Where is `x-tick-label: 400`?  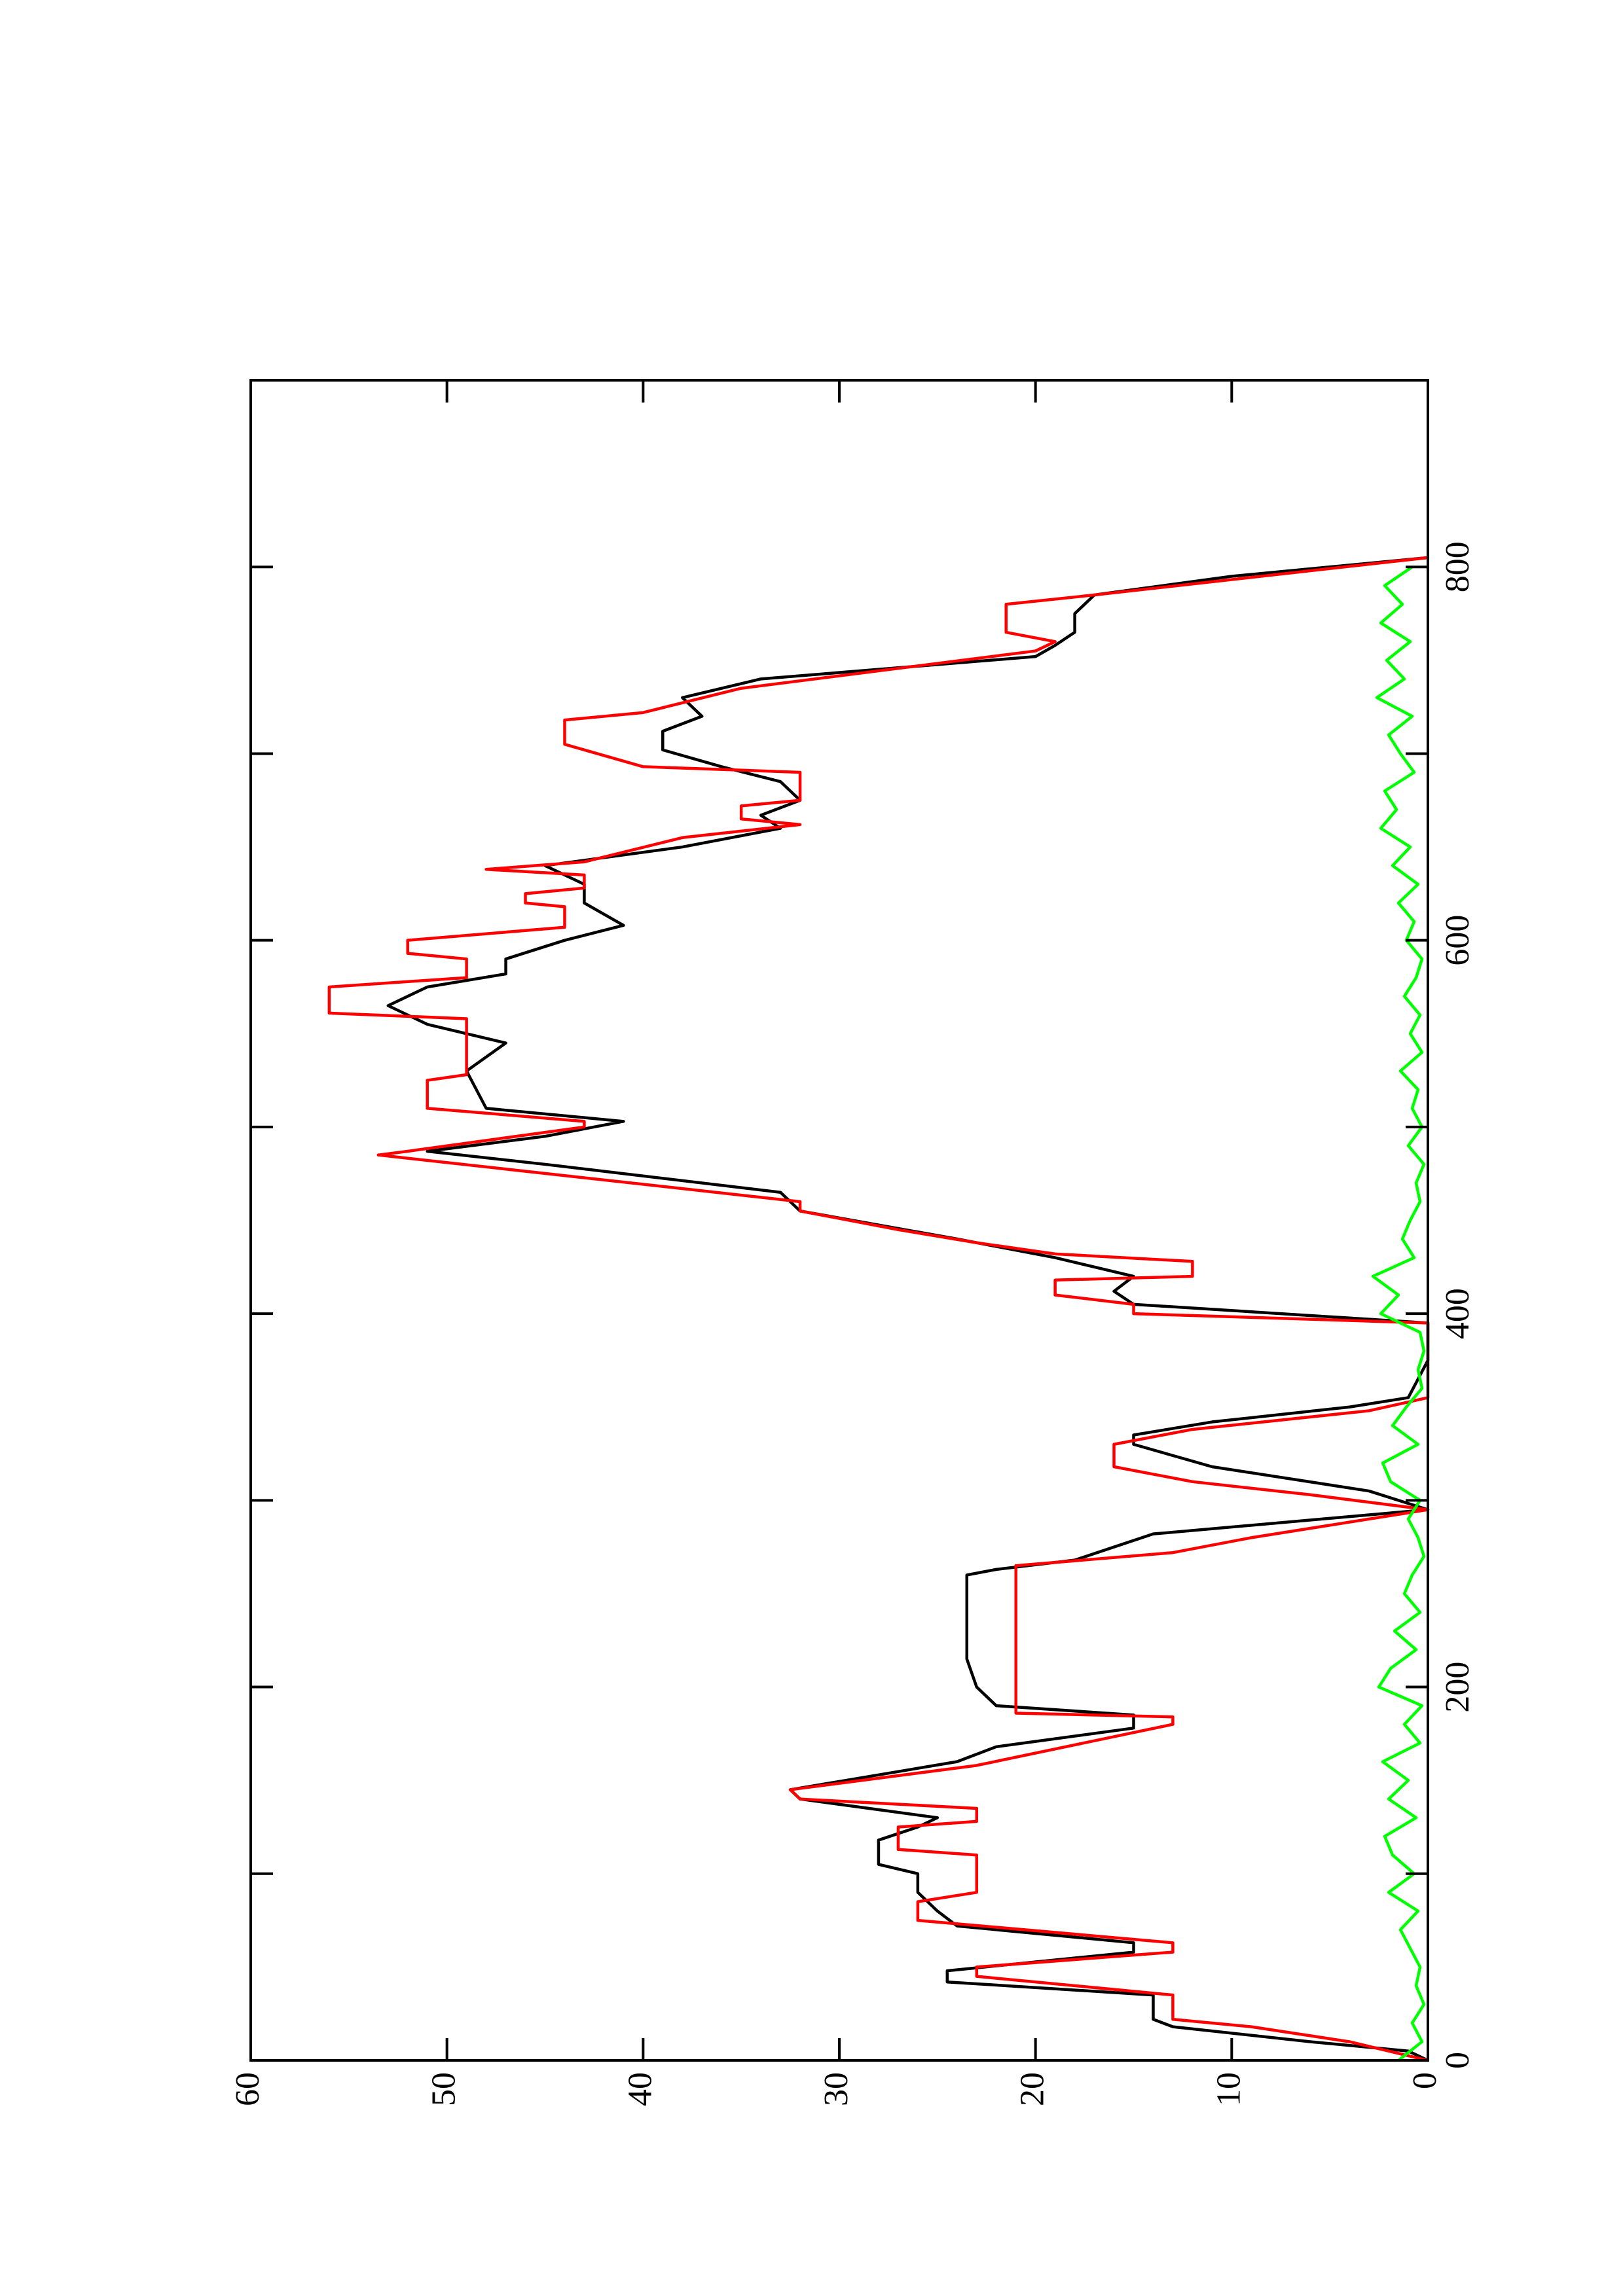 x-tick-label: 400 is located at coordinates (1457, 1313).